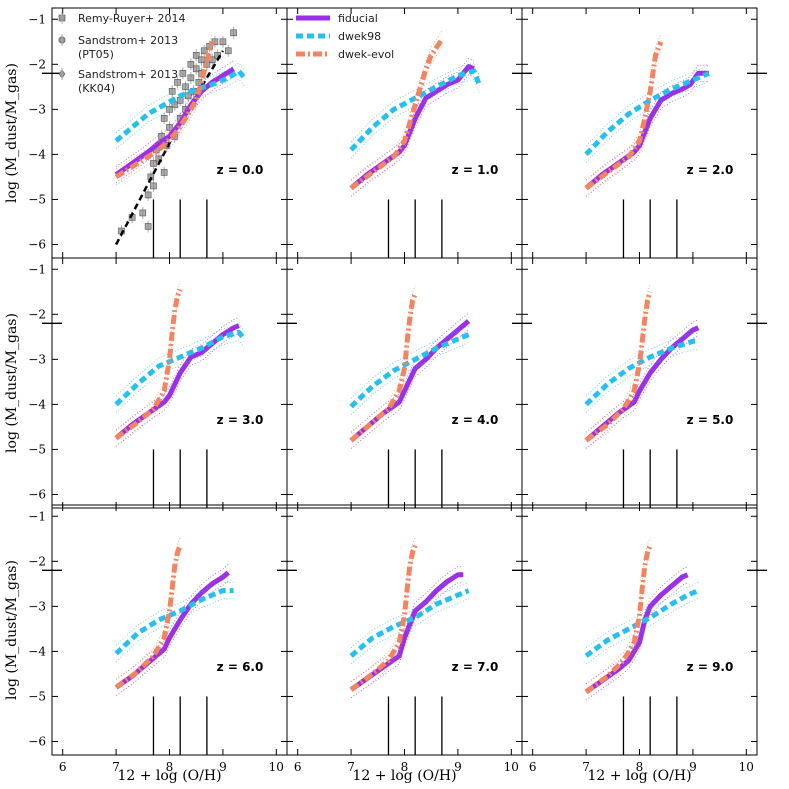 The height and width of the screenshot is (789, 789). What do you see at coordinates (240, 170) in the screenshot?
I see `redshift-label: z = 0.0` at bounding box center [240, 170].